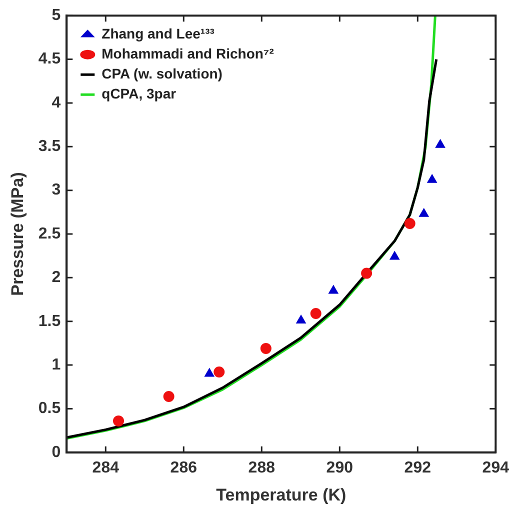 This screenshot has height=506, width=515. I want to click on legend-label: Mohammadi and Richon⁷², so click(188, 53).